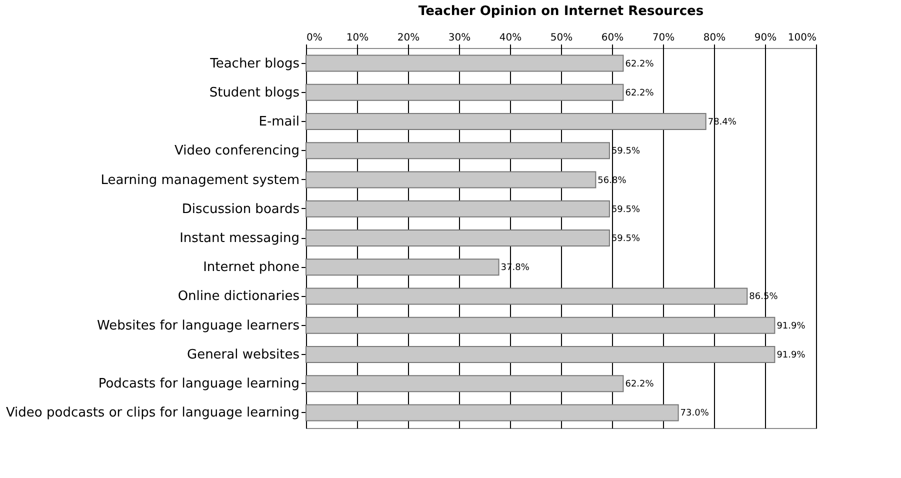 Image resolution: width=901 pixels, height=478 pixels. I want to click on x-tick-label: 10%, so click(357, 38).